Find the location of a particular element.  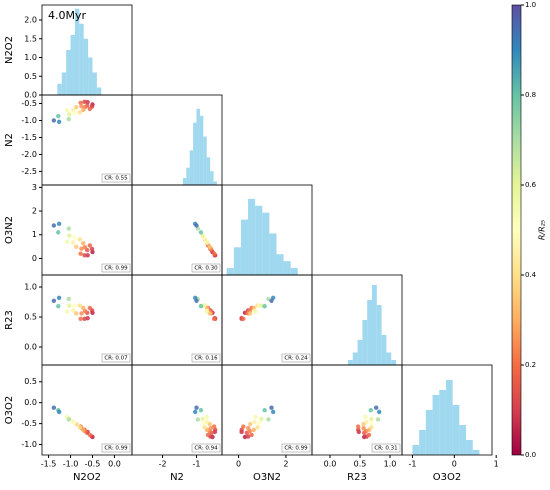

panel-note: CR: 0.31 is located at coordinates (385, 449).